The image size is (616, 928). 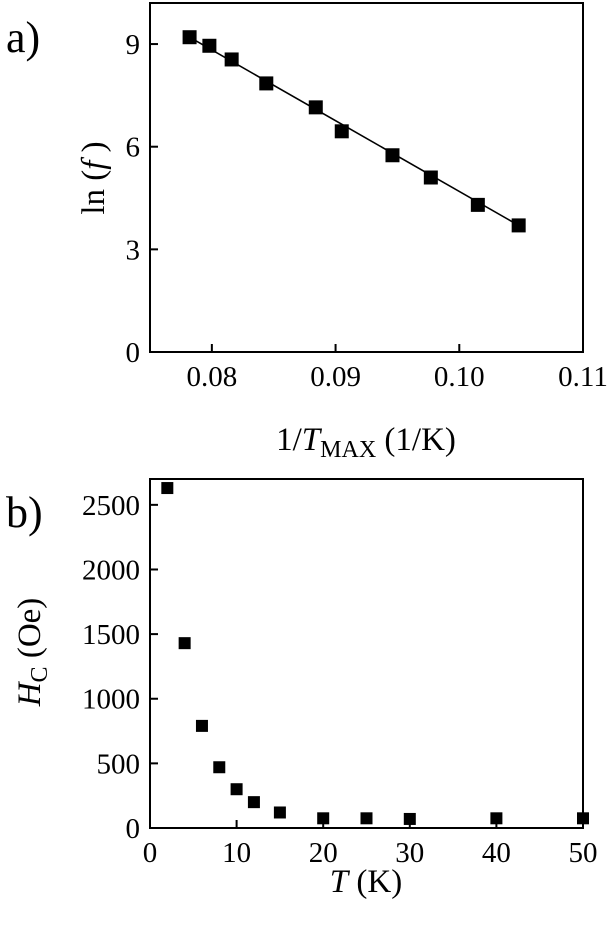 I want to click on panel-a-x-tick-label: 0.11, so click(x=583, y=377).